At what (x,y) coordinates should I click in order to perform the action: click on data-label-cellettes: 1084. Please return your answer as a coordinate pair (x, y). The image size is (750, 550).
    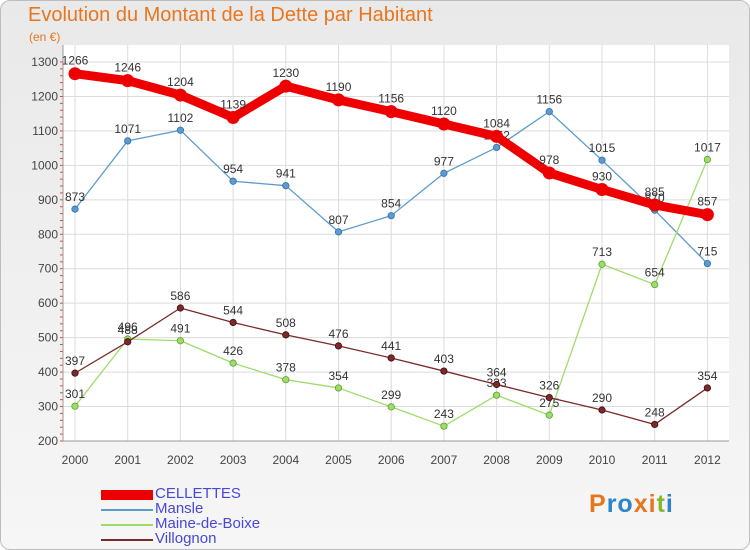
    Looking at the image, I should click on (496, 123).